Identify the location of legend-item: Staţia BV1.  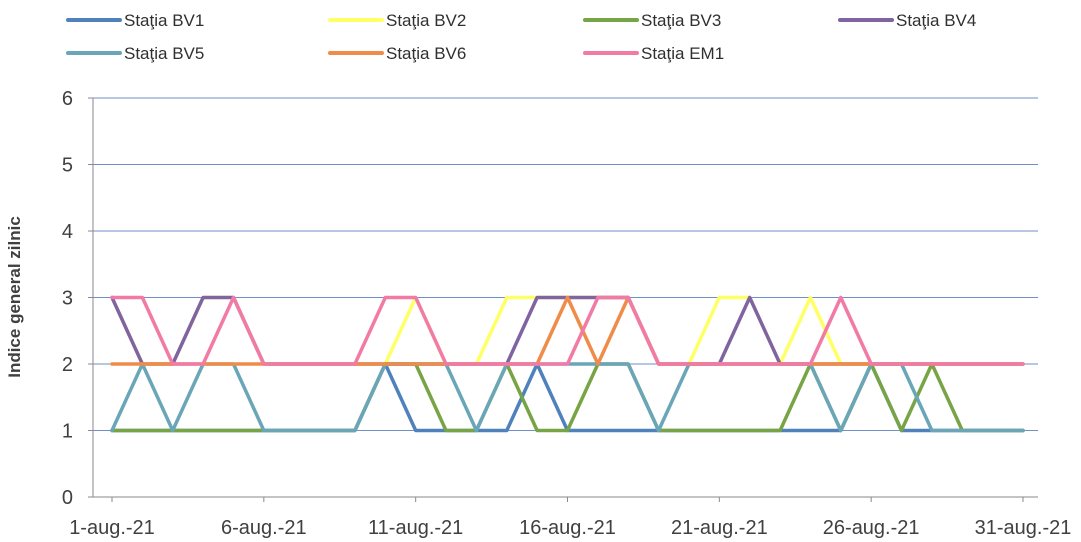
(135, 20).